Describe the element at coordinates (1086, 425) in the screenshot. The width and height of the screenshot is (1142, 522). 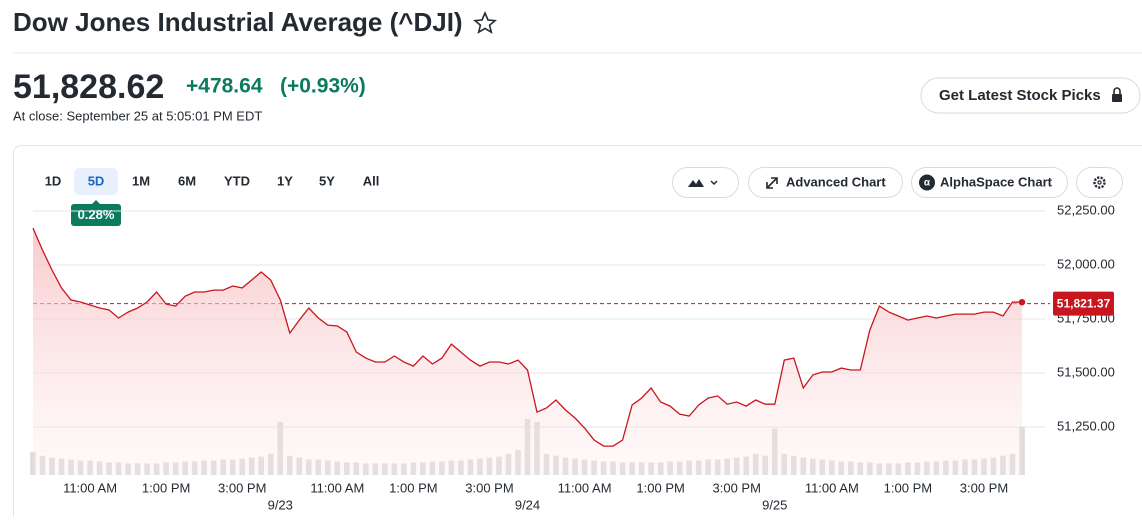
I see `y-tick-label: 51,250.00` at that location.